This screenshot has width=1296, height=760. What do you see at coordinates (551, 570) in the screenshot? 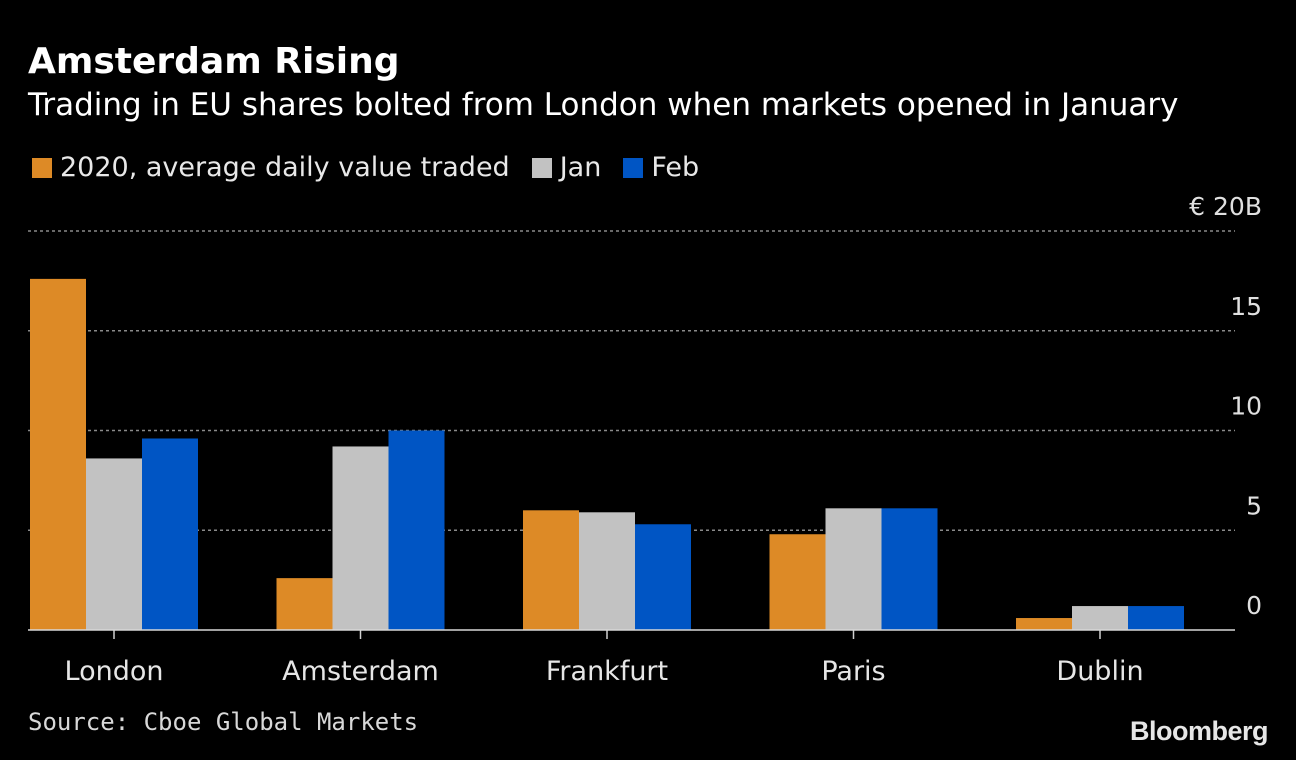
I see `bar-frankfurt-2020` at bounding box center [551, 570].